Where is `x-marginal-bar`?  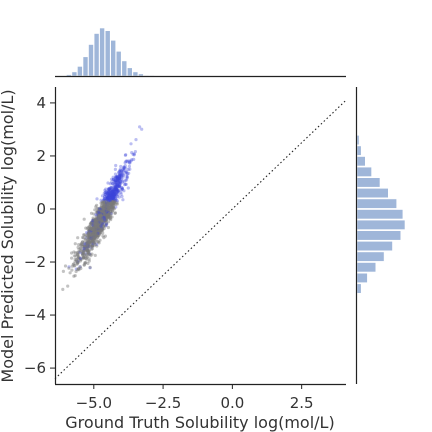 x-marginal-bar is located at coordinates (141, 75).